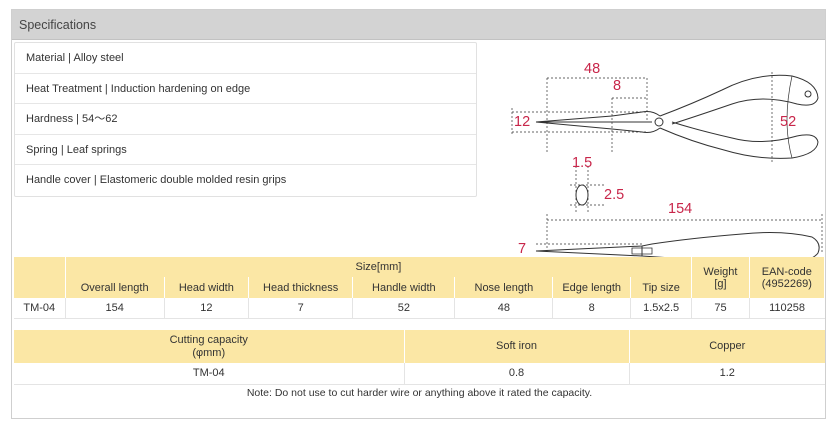 This screenshot has width=830, height=425. I want to click on col-head-width: Head width, so click(207, 287).